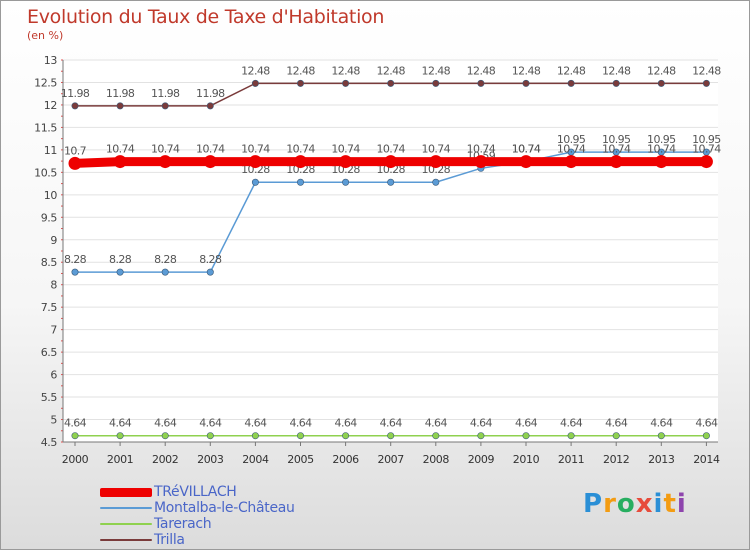  What do you see at coordinates (53, 420) in the screenshot?
I see `y-tick-label: 5` at bounding box center [53, 420].